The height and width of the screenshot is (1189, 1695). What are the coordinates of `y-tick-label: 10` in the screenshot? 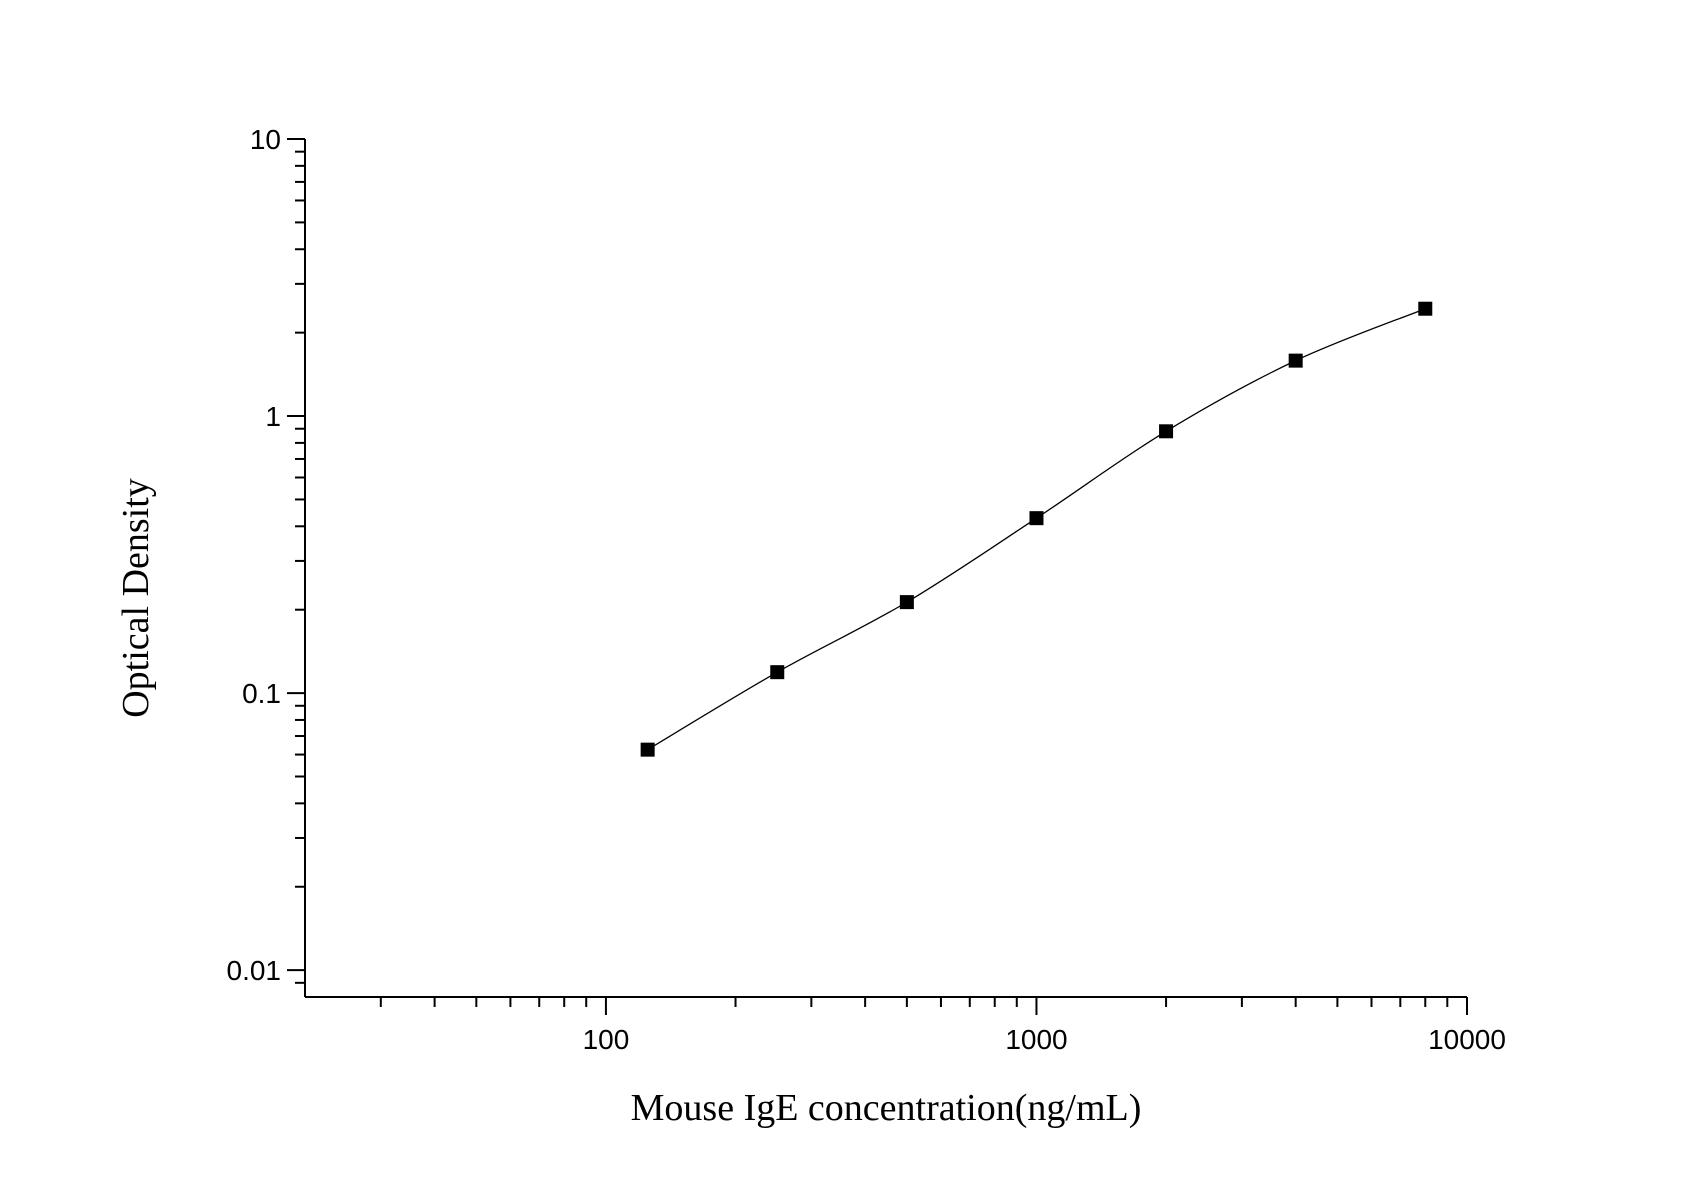 It's located at (265, 139).